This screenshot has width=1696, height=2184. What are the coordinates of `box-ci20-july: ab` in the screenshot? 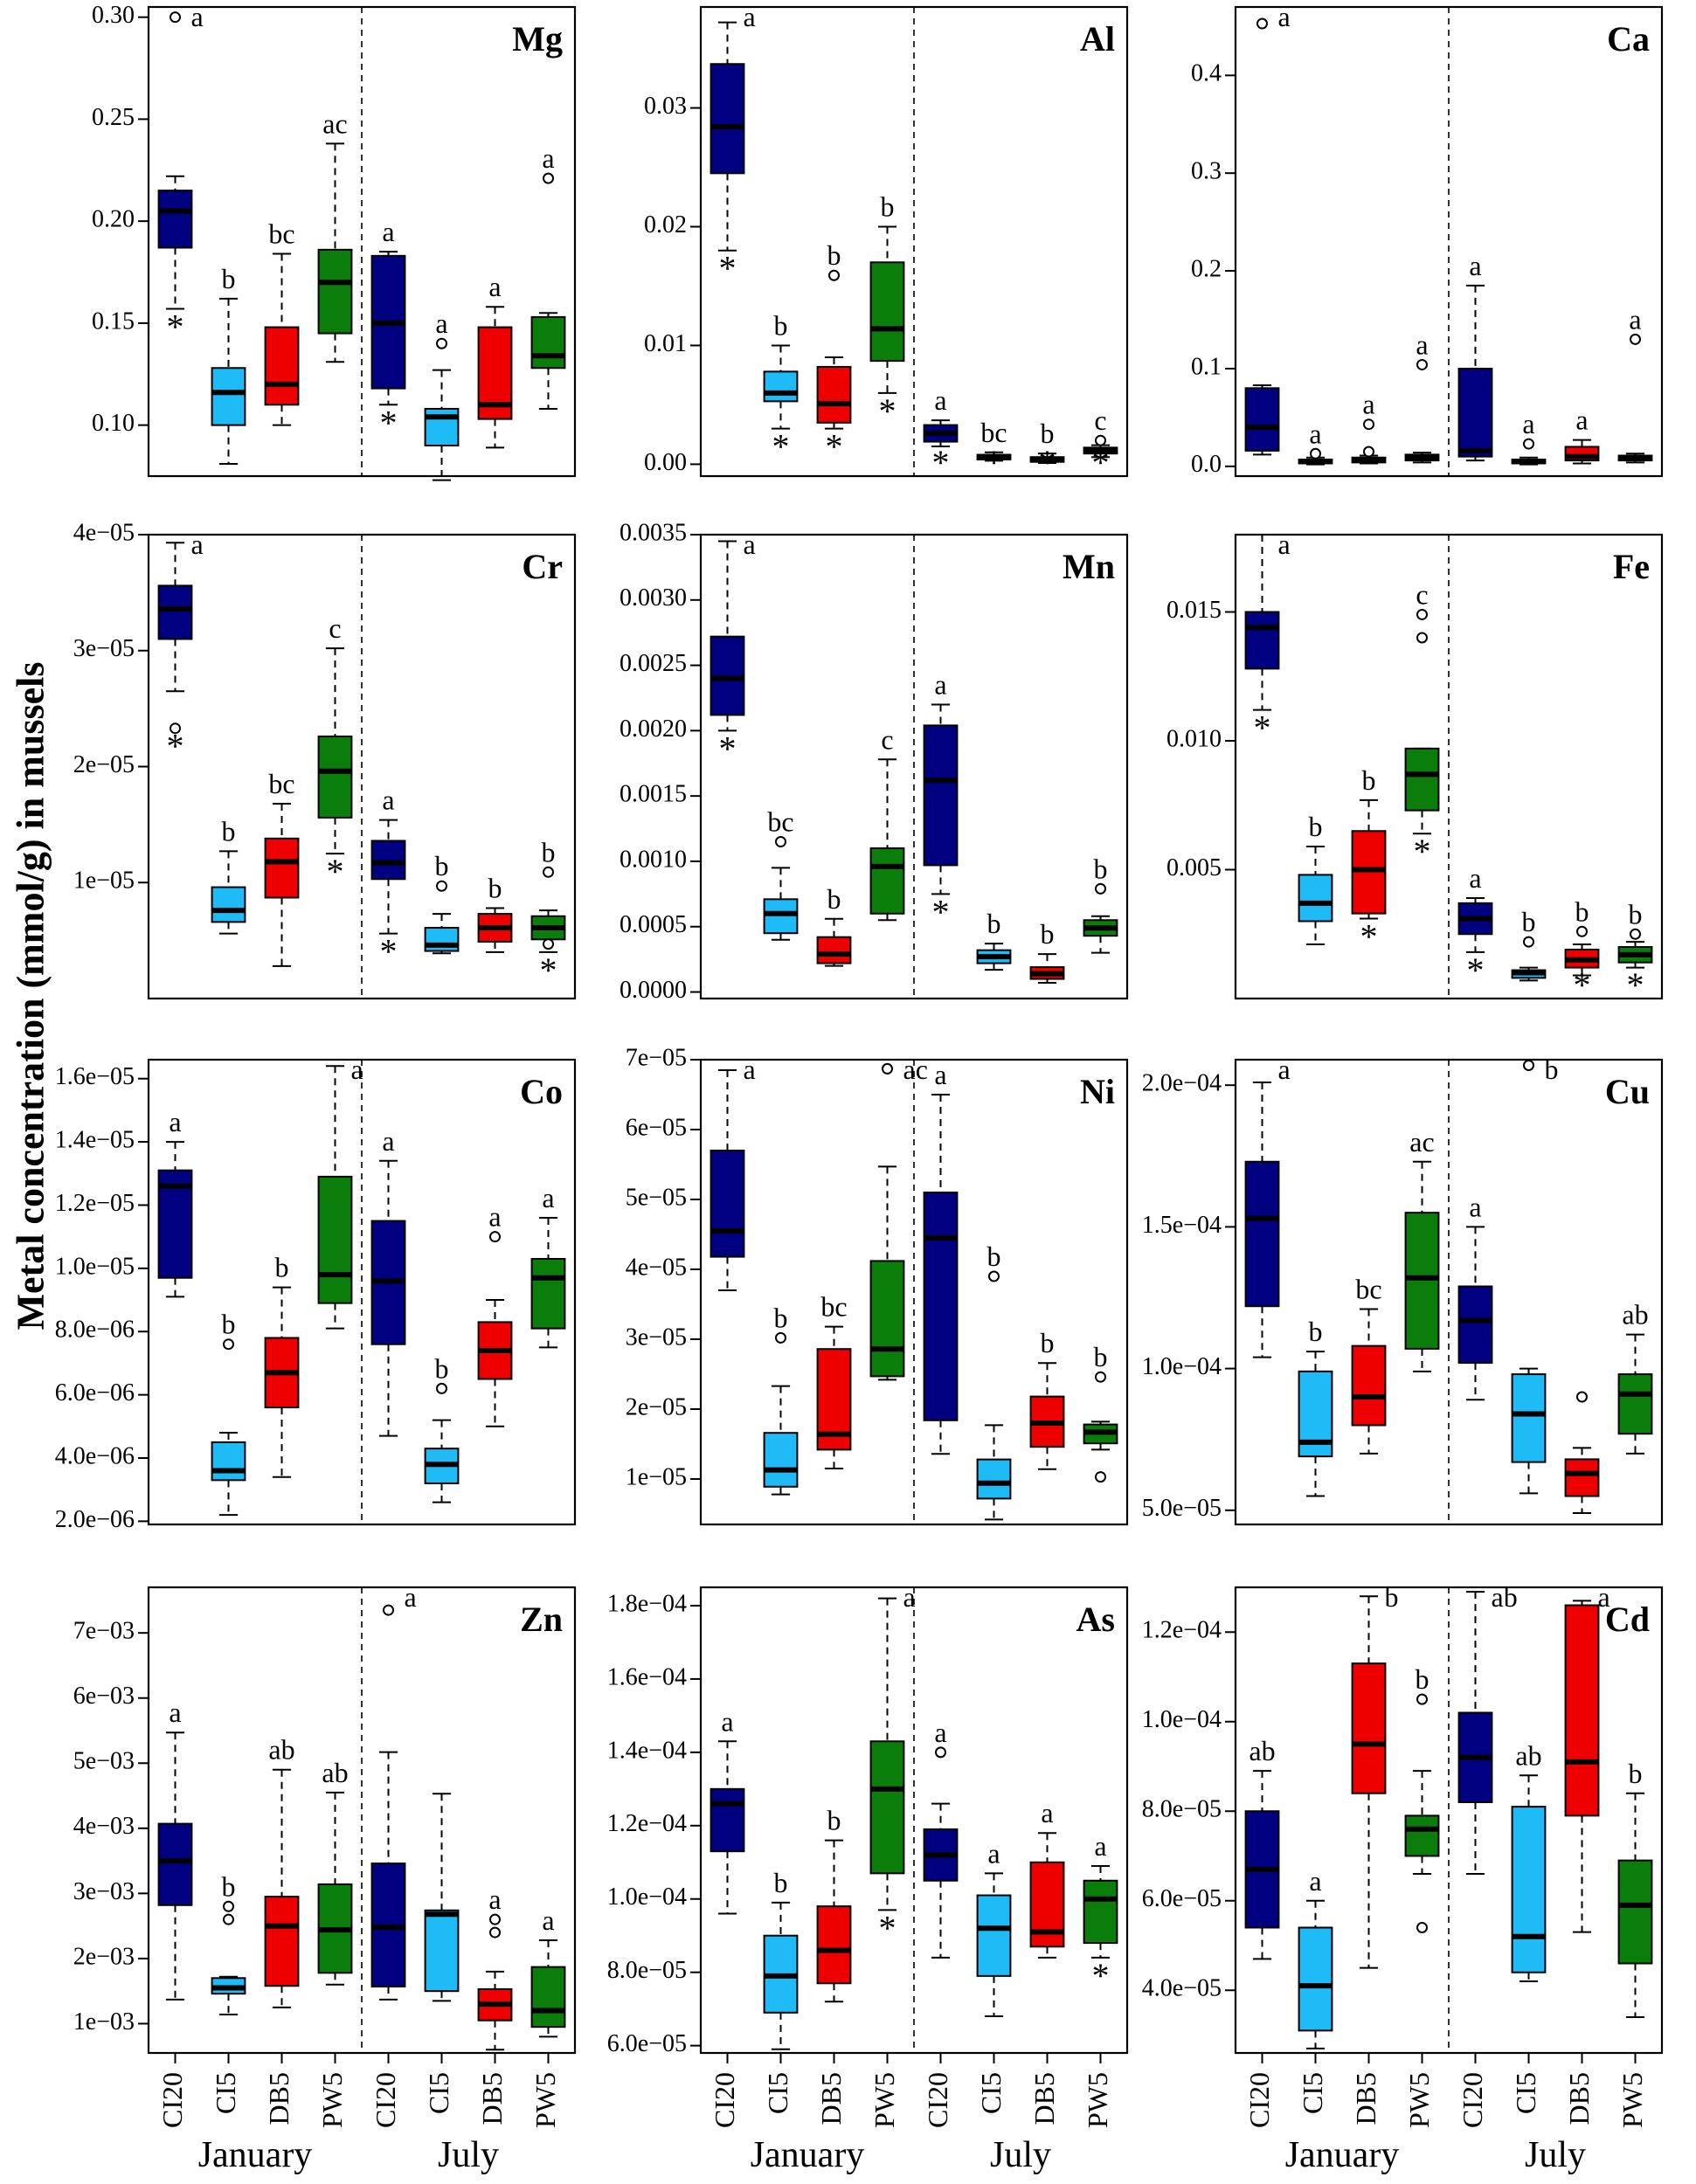 It's located at (1487, 1728).